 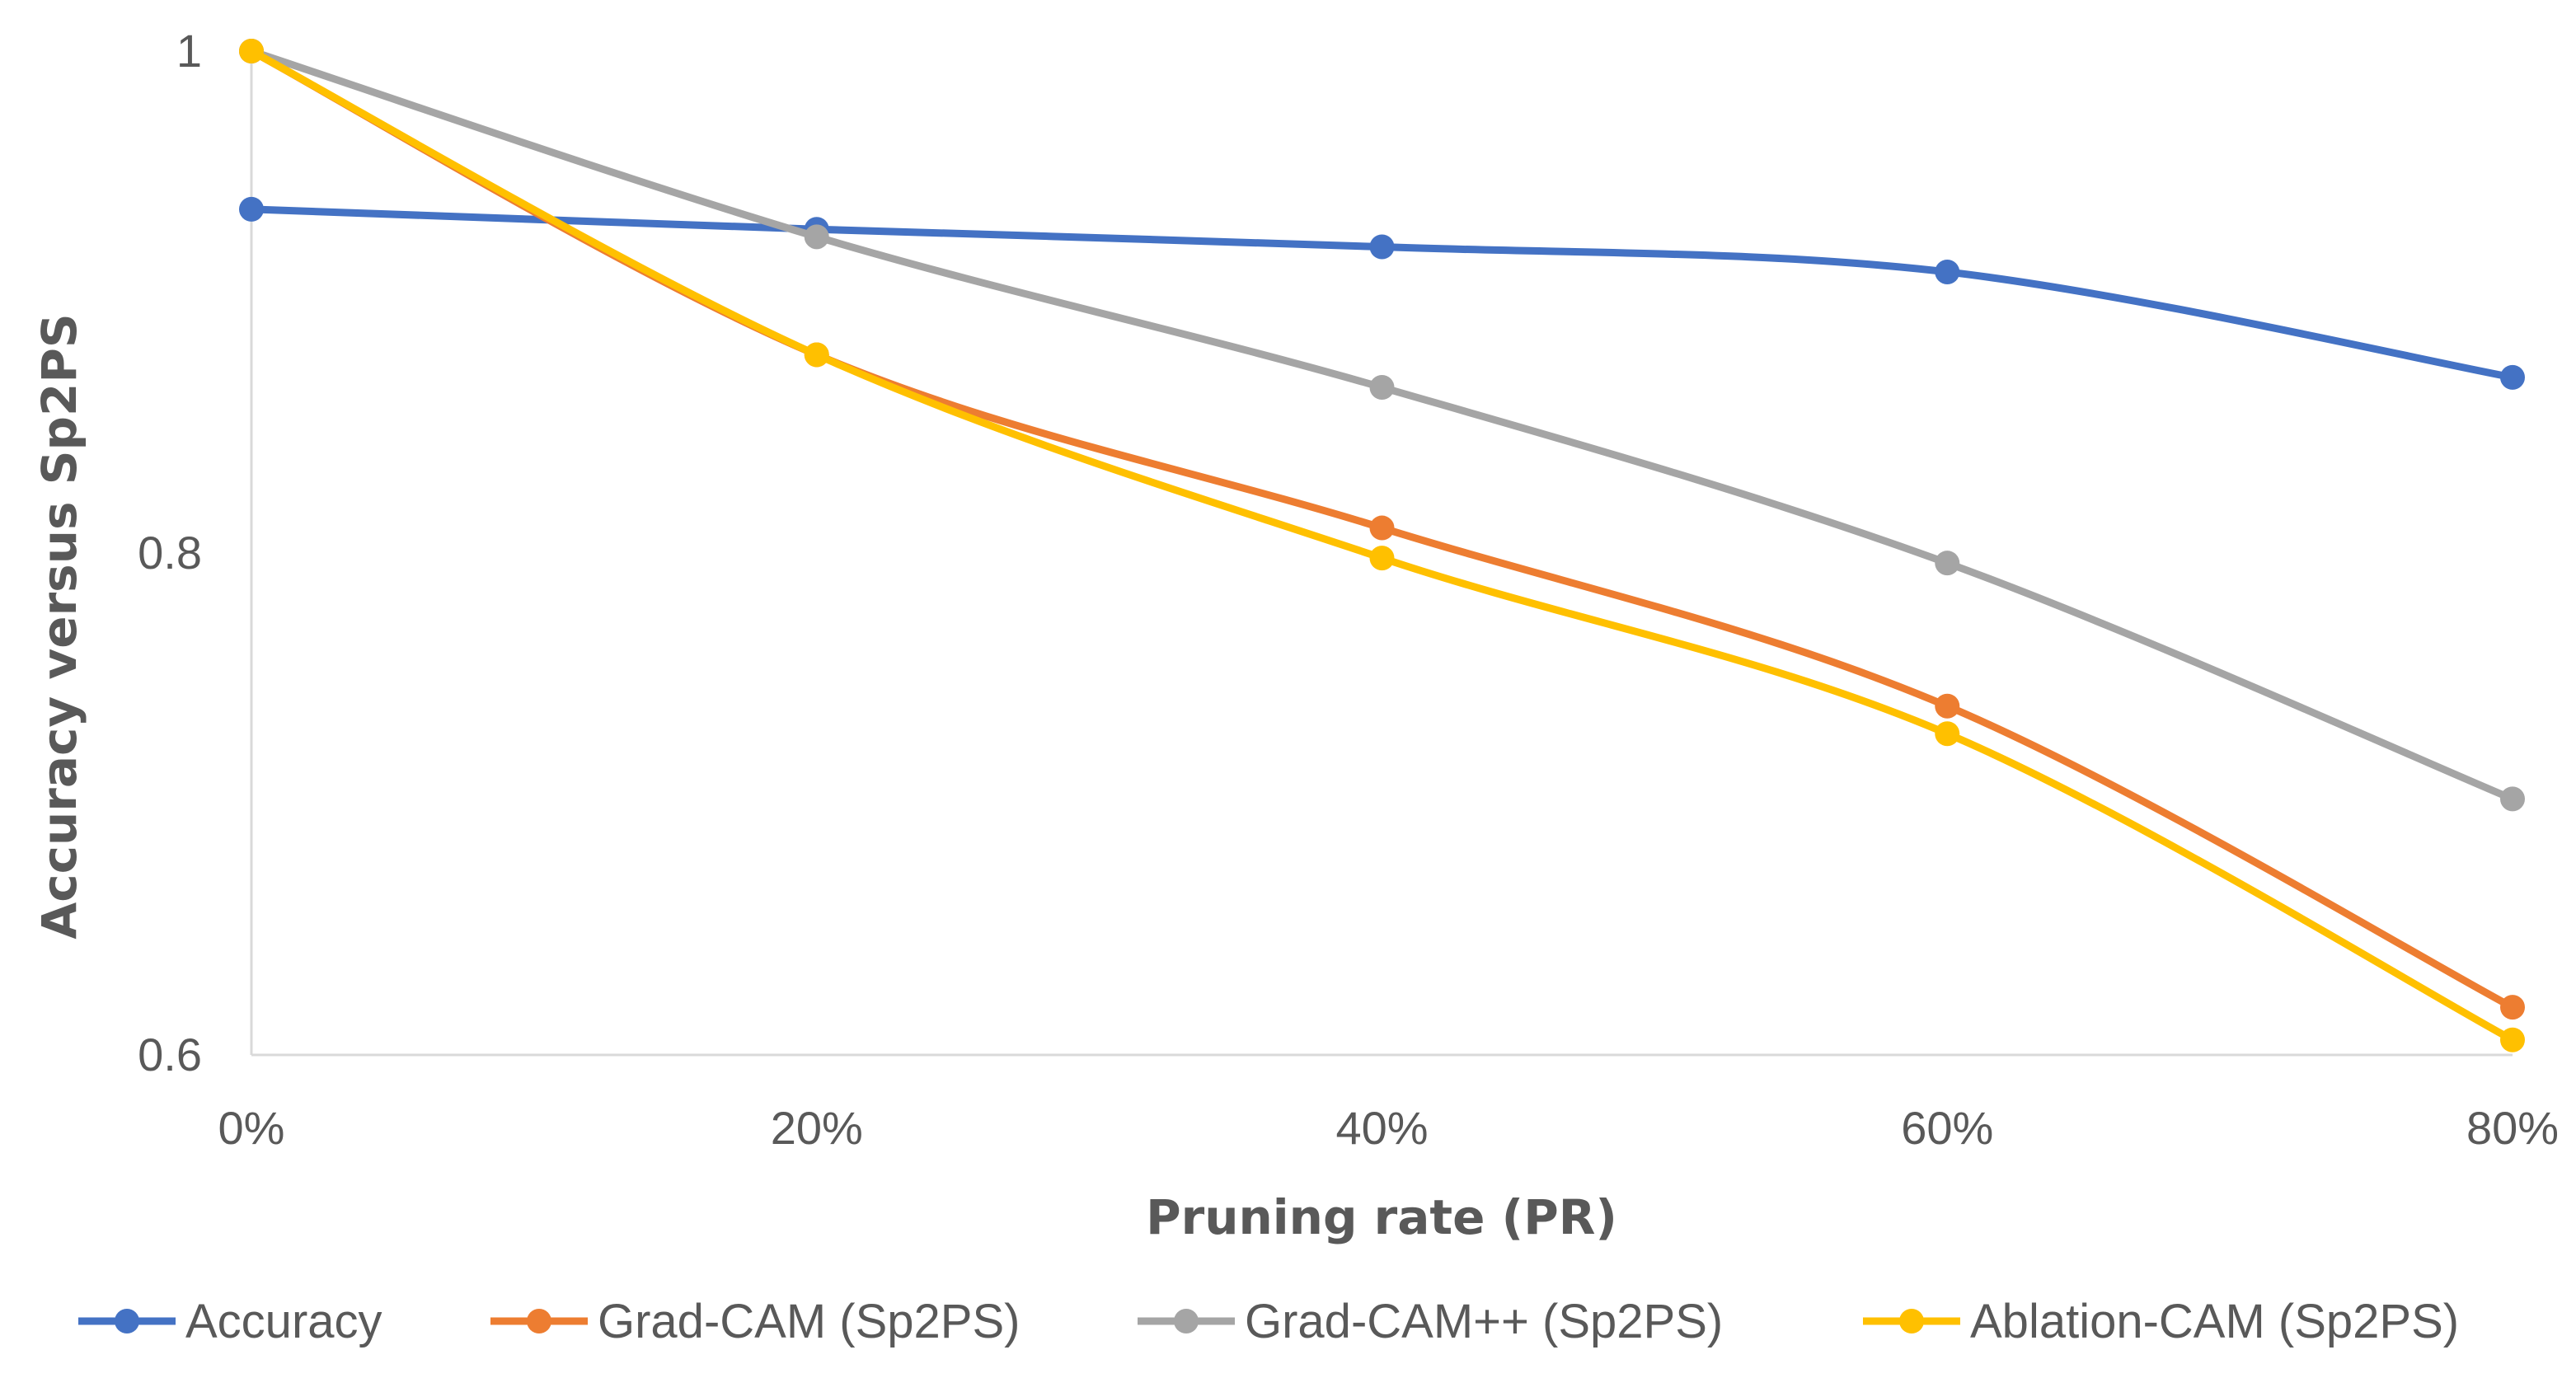 I want to click on y-axis-title: Accuracy versus Sp2PS, so click(x=59, y=626).